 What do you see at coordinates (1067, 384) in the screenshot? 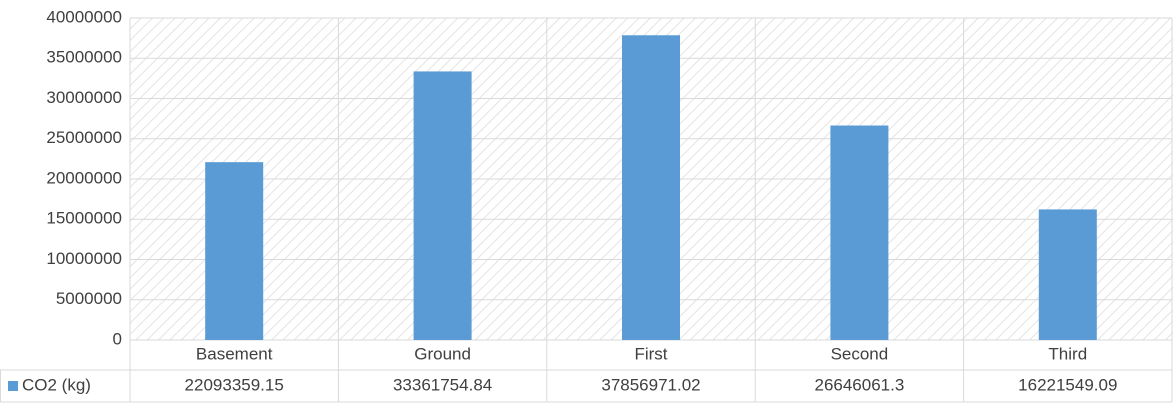
I see `table-value: 16221549.09` at bounding box center [1067, 384].